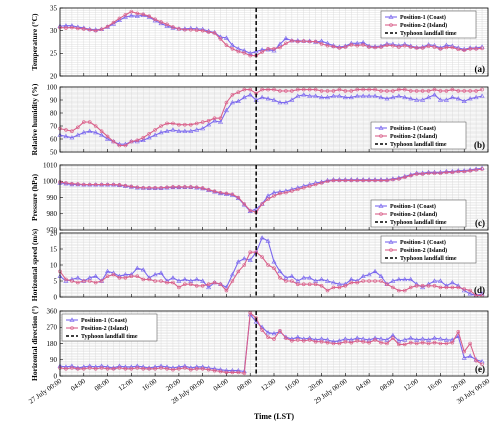  What do you see at coordinates (423, 250) in the screenshot?
I see `legend-label-island: Position-2 (Island)` at bounding box center [423, 250].